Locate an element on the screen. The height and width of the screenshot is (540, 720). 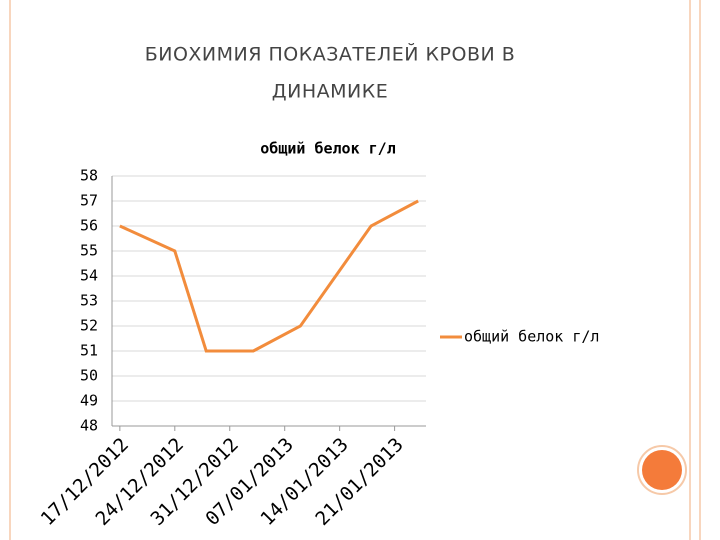
y-tick-label: 51 is located at coordinates (89, 351).